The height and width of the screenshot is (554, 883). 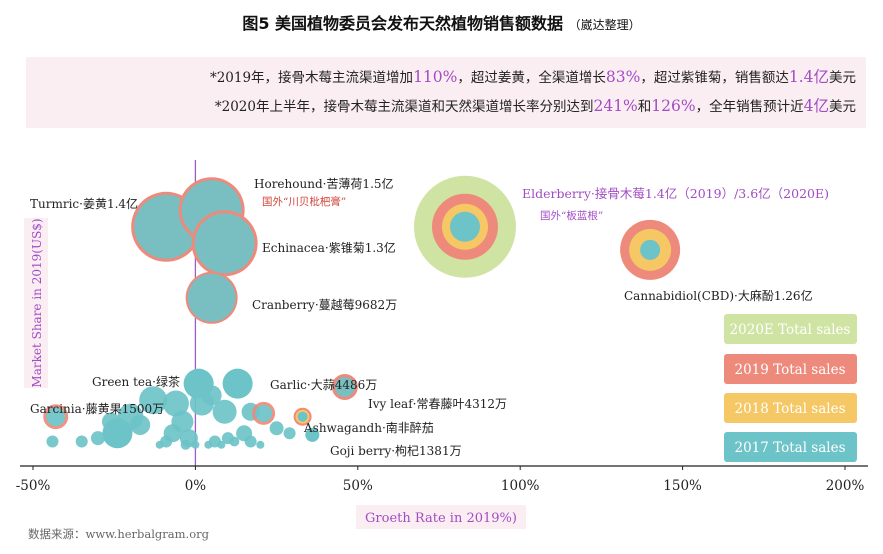 What do you see at coordinates (464, 226) in the screenshot?
I see `bubble-elderberry-y2017` at bounding box center [464, 226].